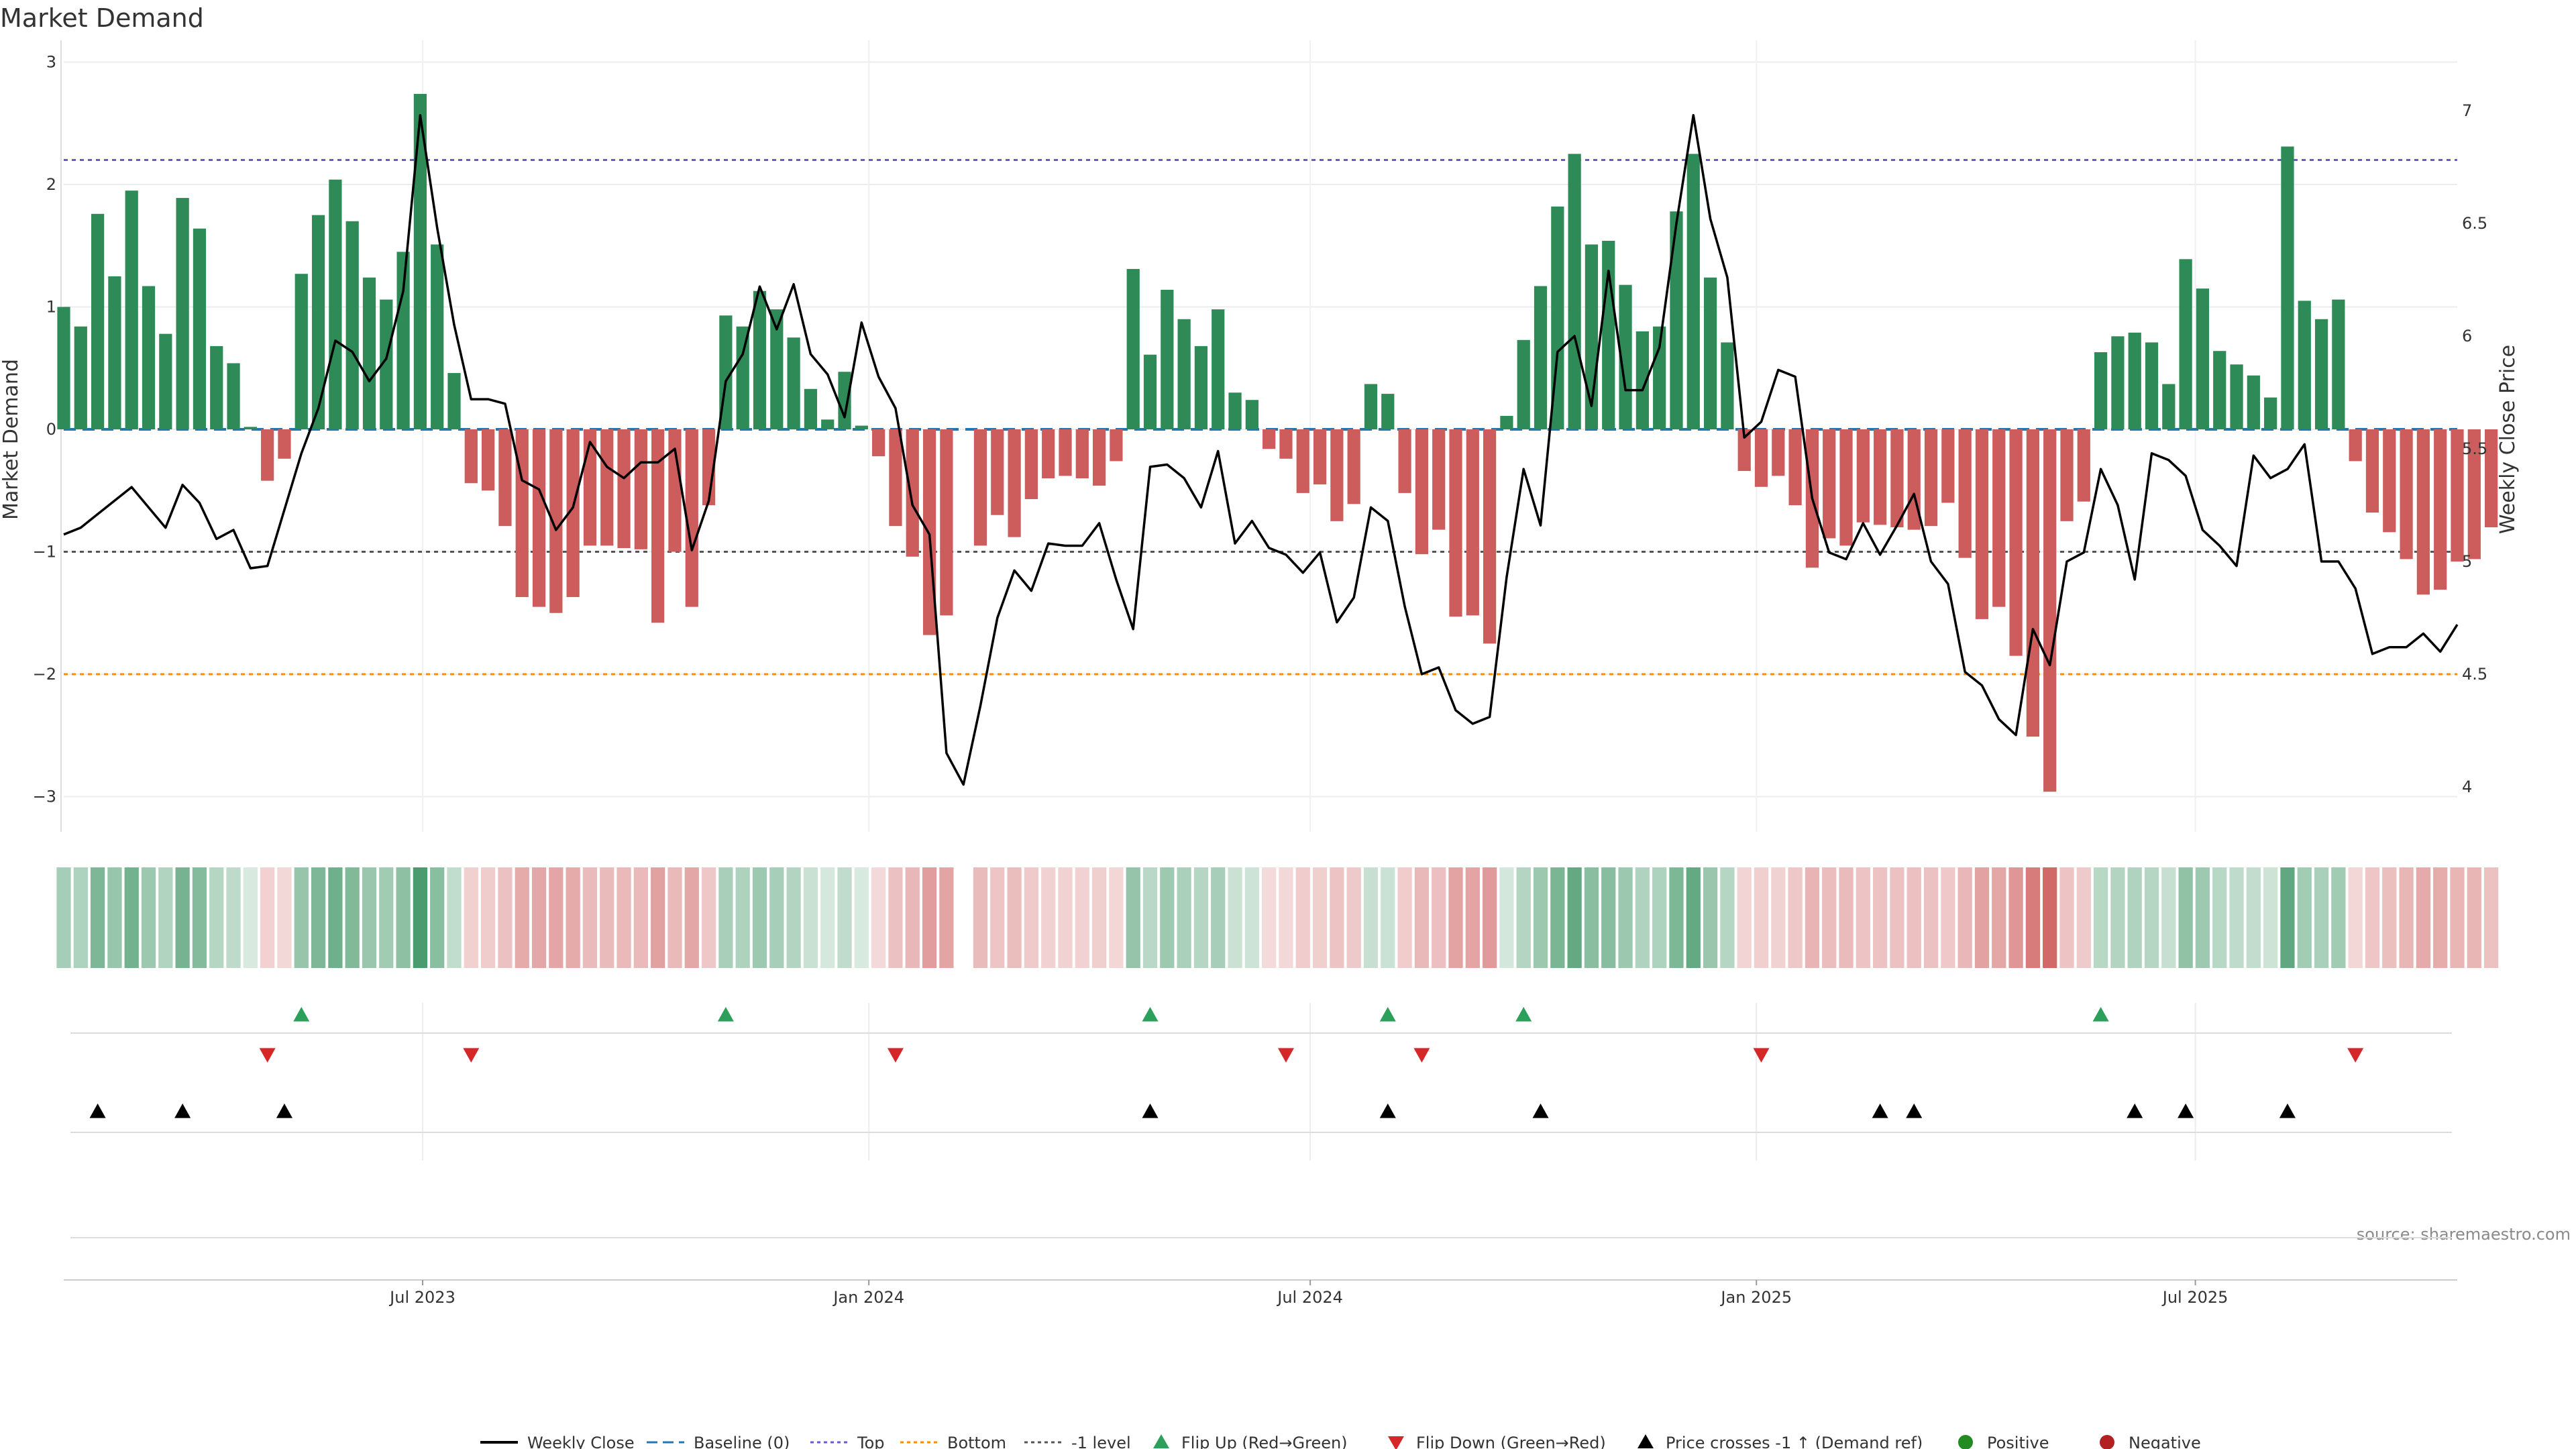 The width and height of the screenshot is (2576, 1449). What do you see at coordinates (102, 18) in the screenshot?
I see `chart-title: Market Demand` at bounding box center [102, 18].